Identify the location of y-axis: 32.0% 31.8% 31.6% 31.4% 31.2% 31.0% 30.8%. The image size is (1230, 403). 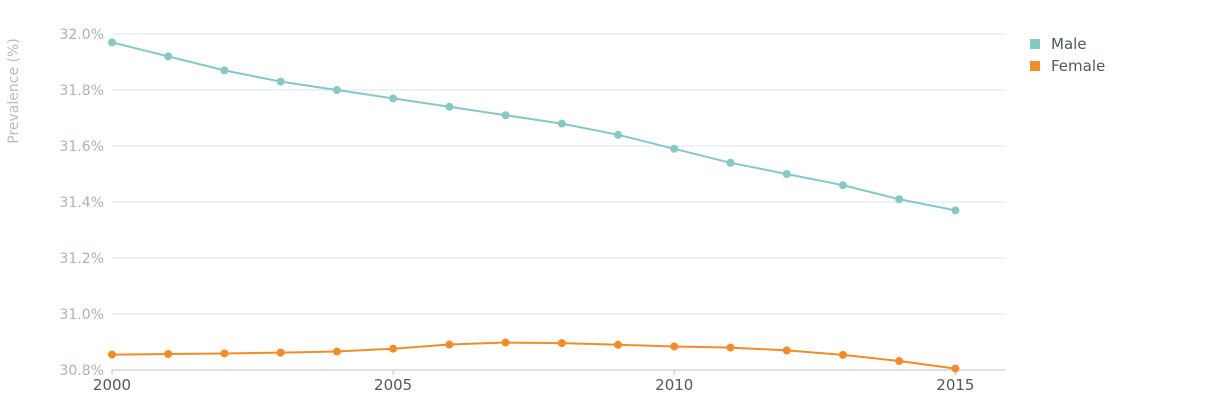
(82, 203).